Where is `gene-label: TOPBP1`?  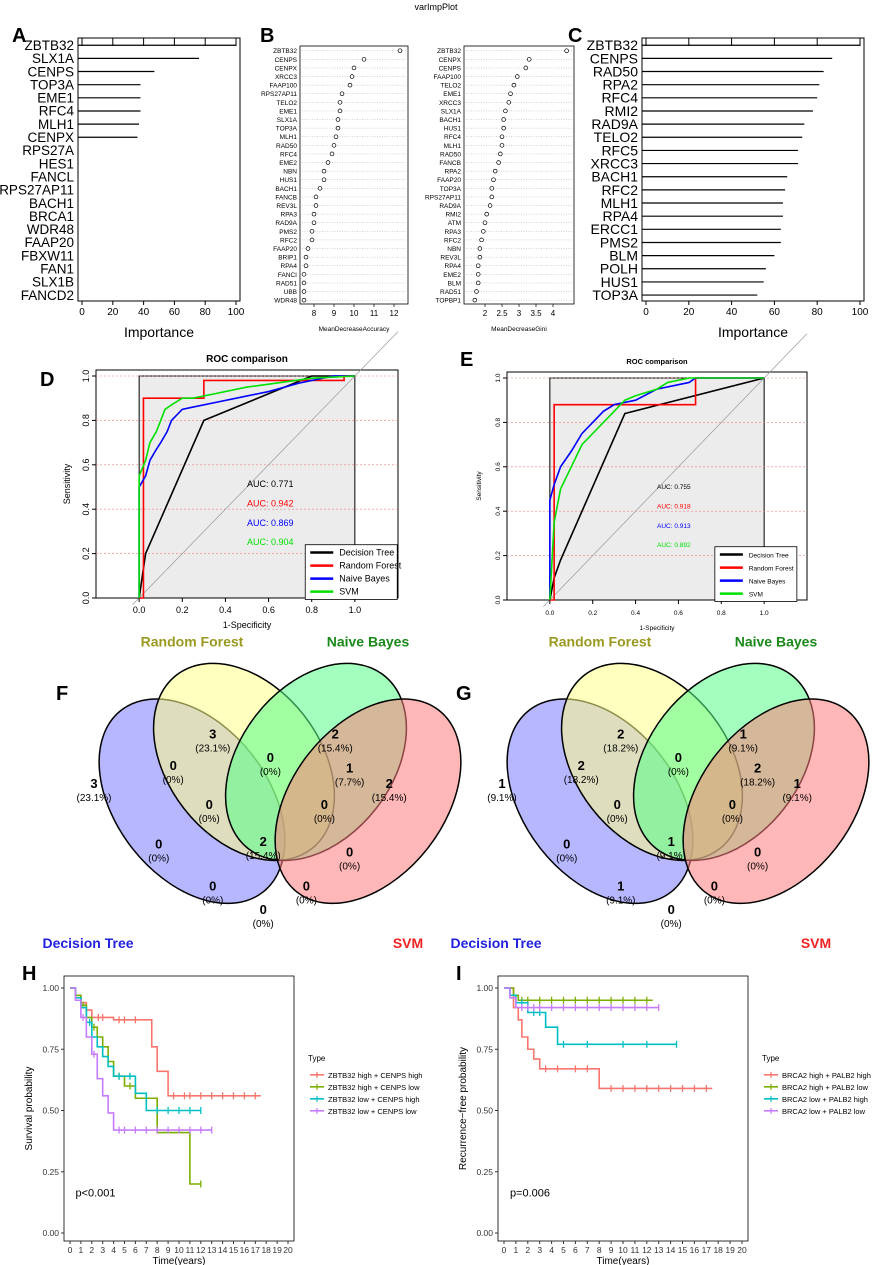
gene-label: TOPBP1 is located at coordinates (448, 301).